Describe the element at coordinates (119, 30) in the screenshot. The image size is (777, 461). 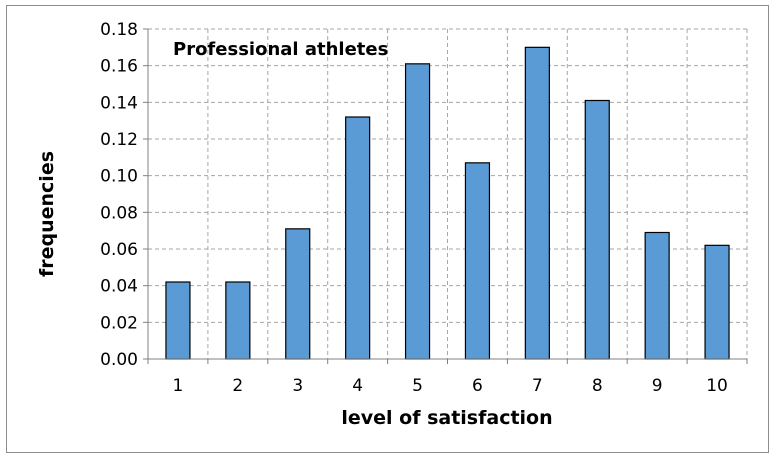
I see `y-tick-label: 0.18` at that location.